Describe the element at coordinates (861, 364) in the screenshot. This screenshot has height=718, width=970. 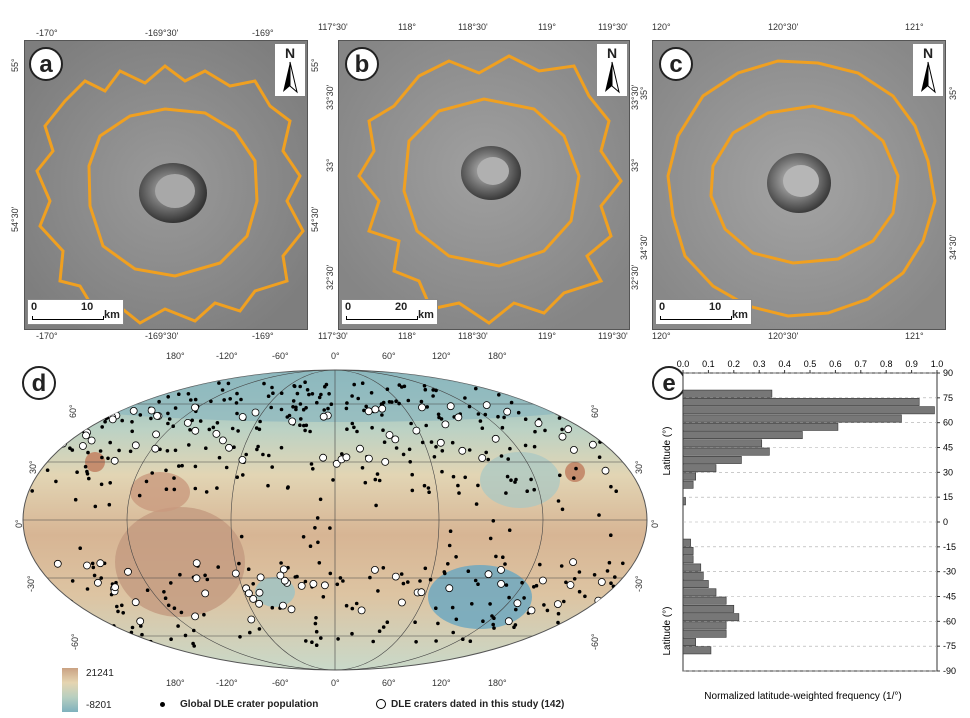
I see `x-tick-label: 0.7` at that location.